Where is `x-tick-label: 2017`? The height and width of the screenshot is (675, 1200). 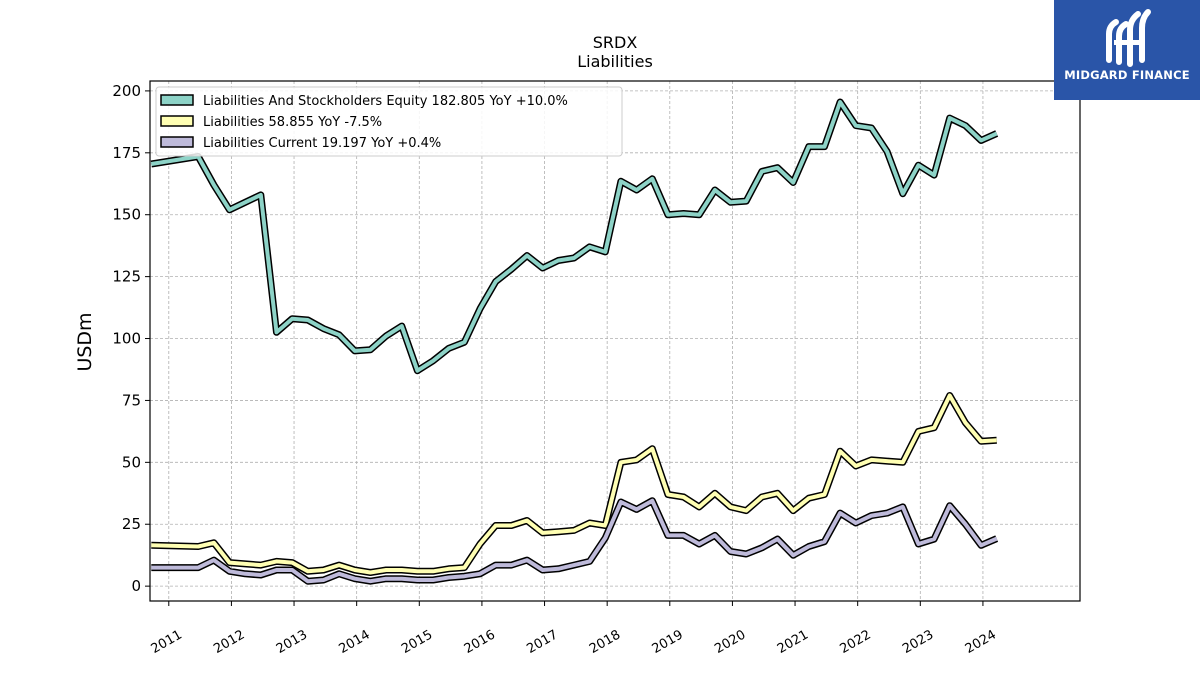
x-tick-label: 2017 is located at coordinates (542, 642).